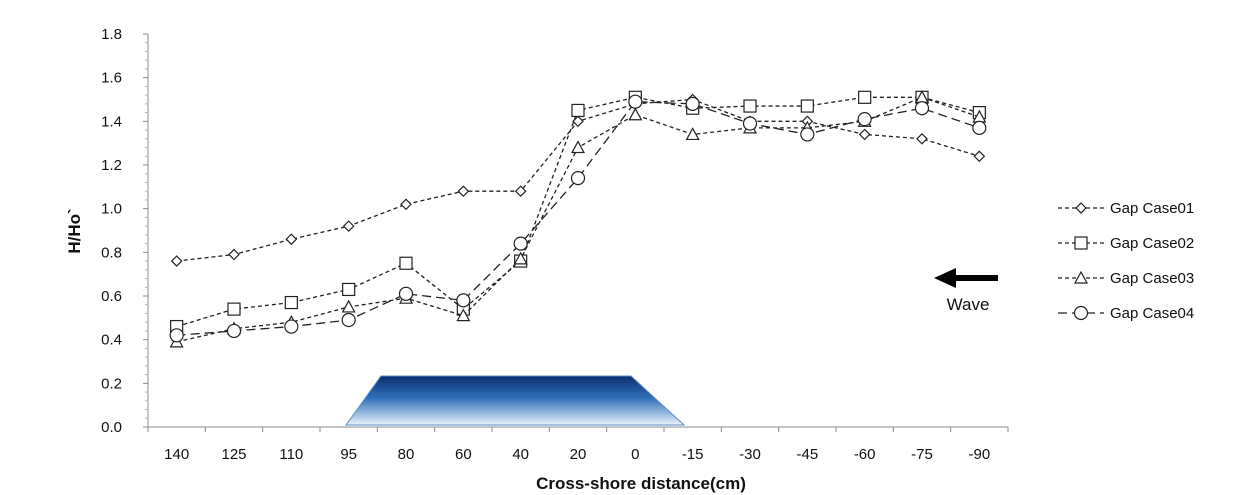 The width and height of the screenshot is (1248, 495). I want to click on y-tick-label: 1.4, so click(111, 121).